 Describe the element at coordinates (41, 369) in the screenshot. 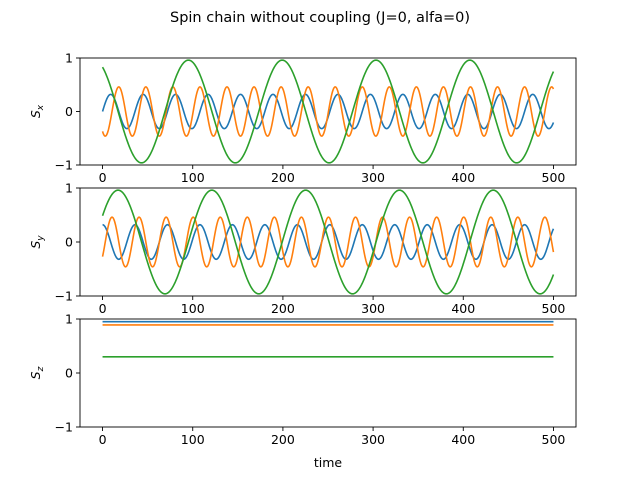

I see `y-axis-label-subscript: z` at that location.